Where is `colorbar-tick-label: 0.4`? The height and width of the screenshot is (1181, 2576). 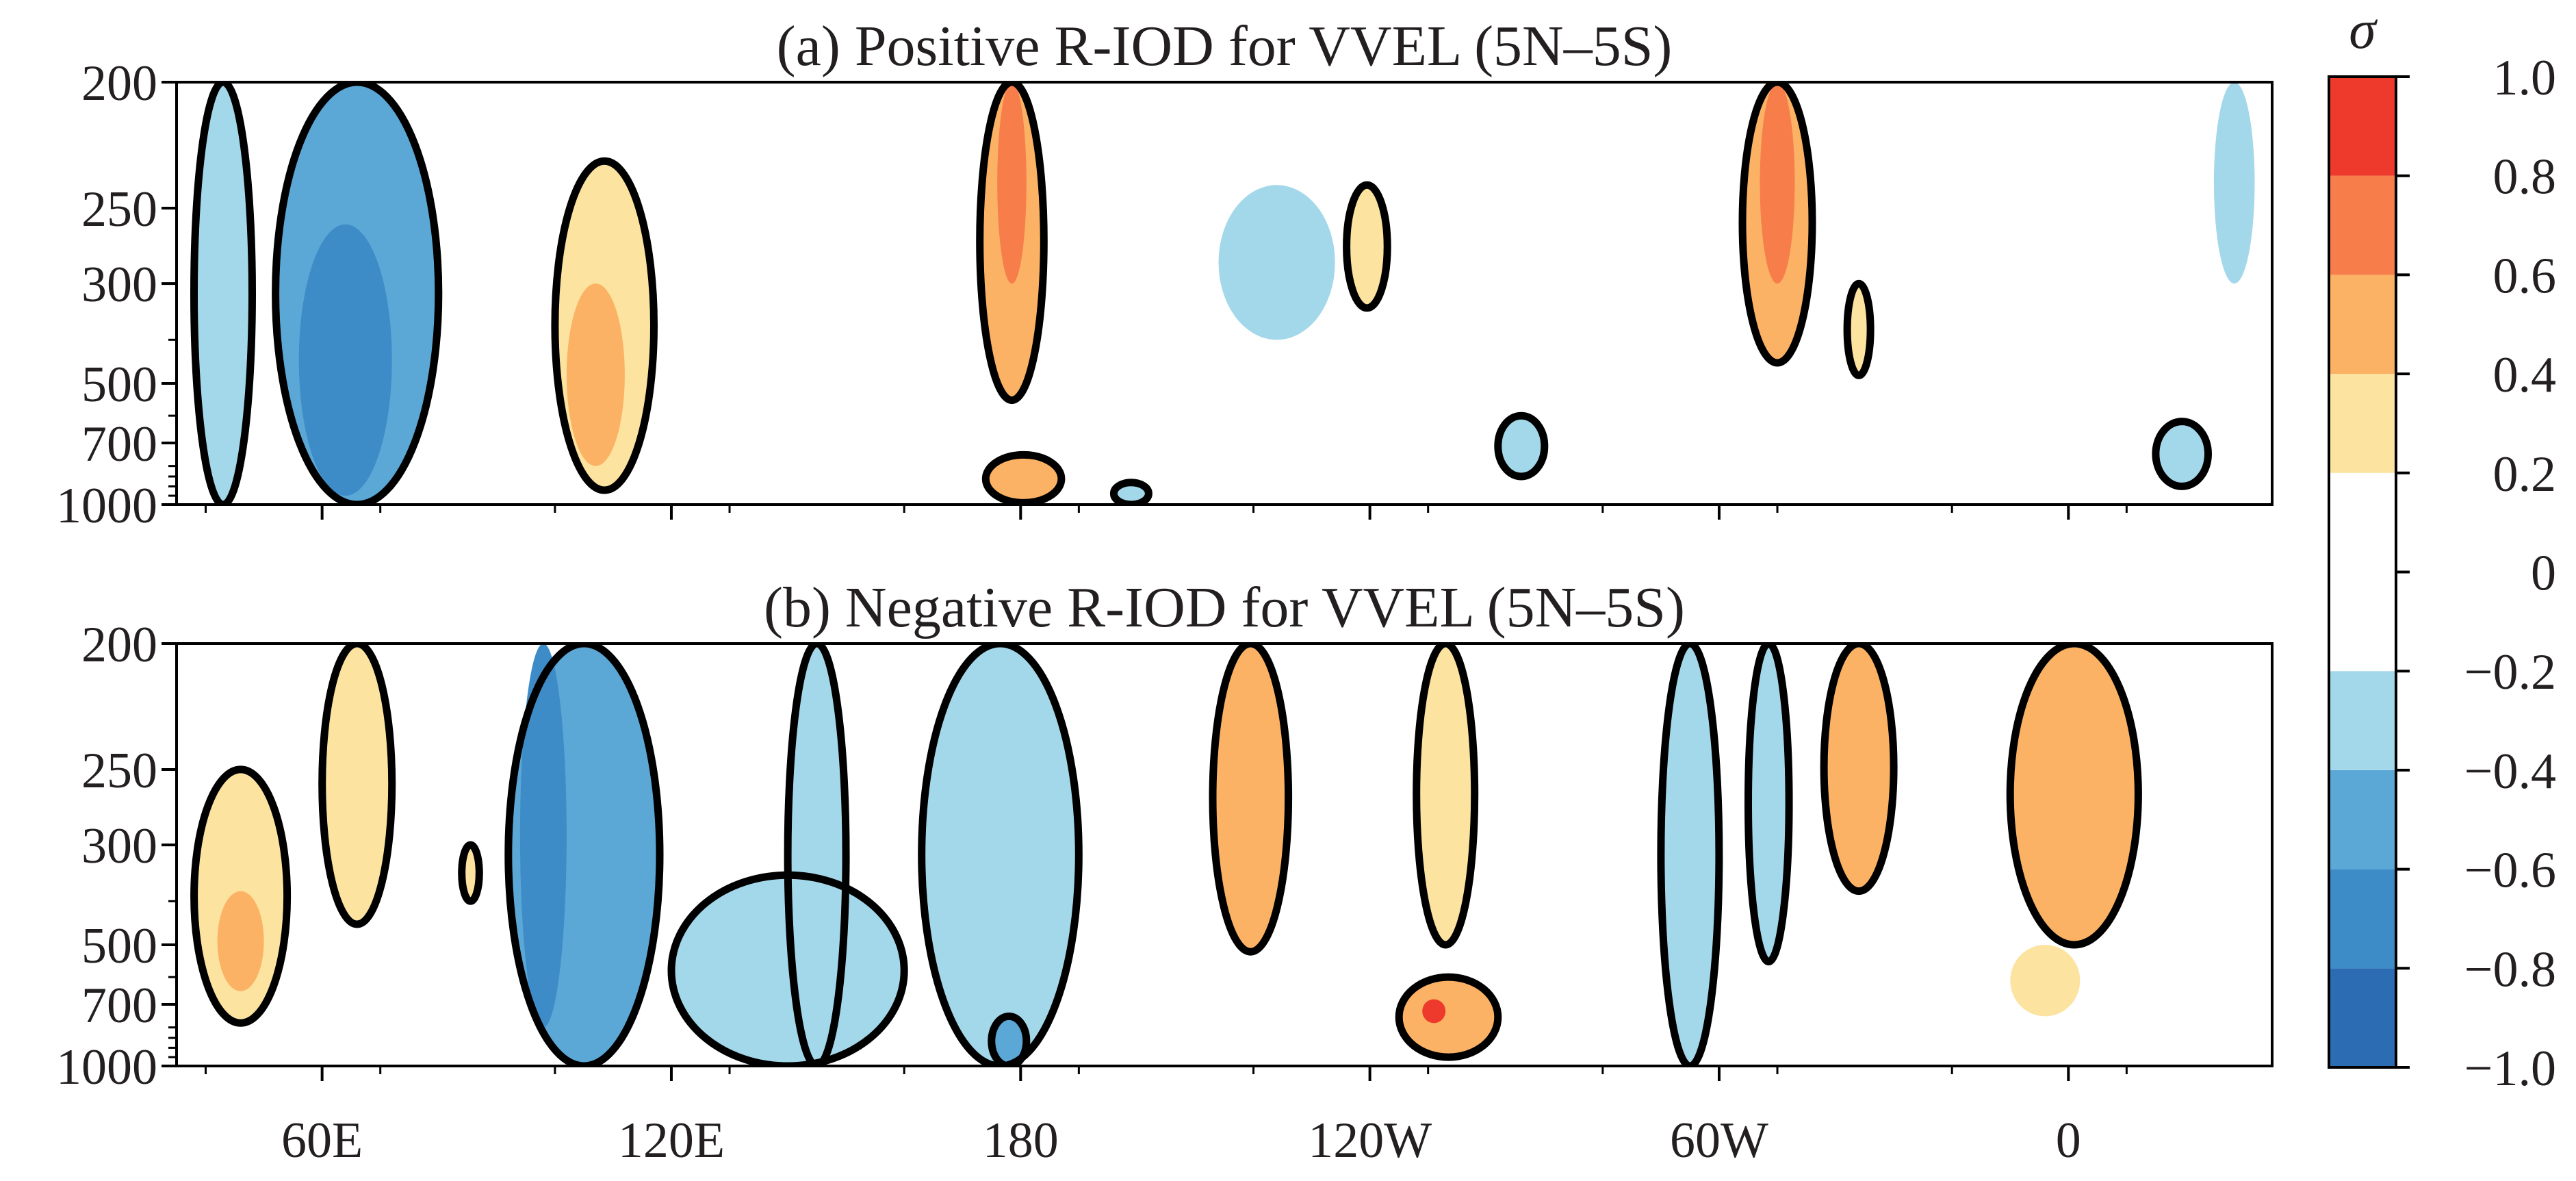 colorbar-tick-label: 0.4 is located at coordinates (2525, 375).